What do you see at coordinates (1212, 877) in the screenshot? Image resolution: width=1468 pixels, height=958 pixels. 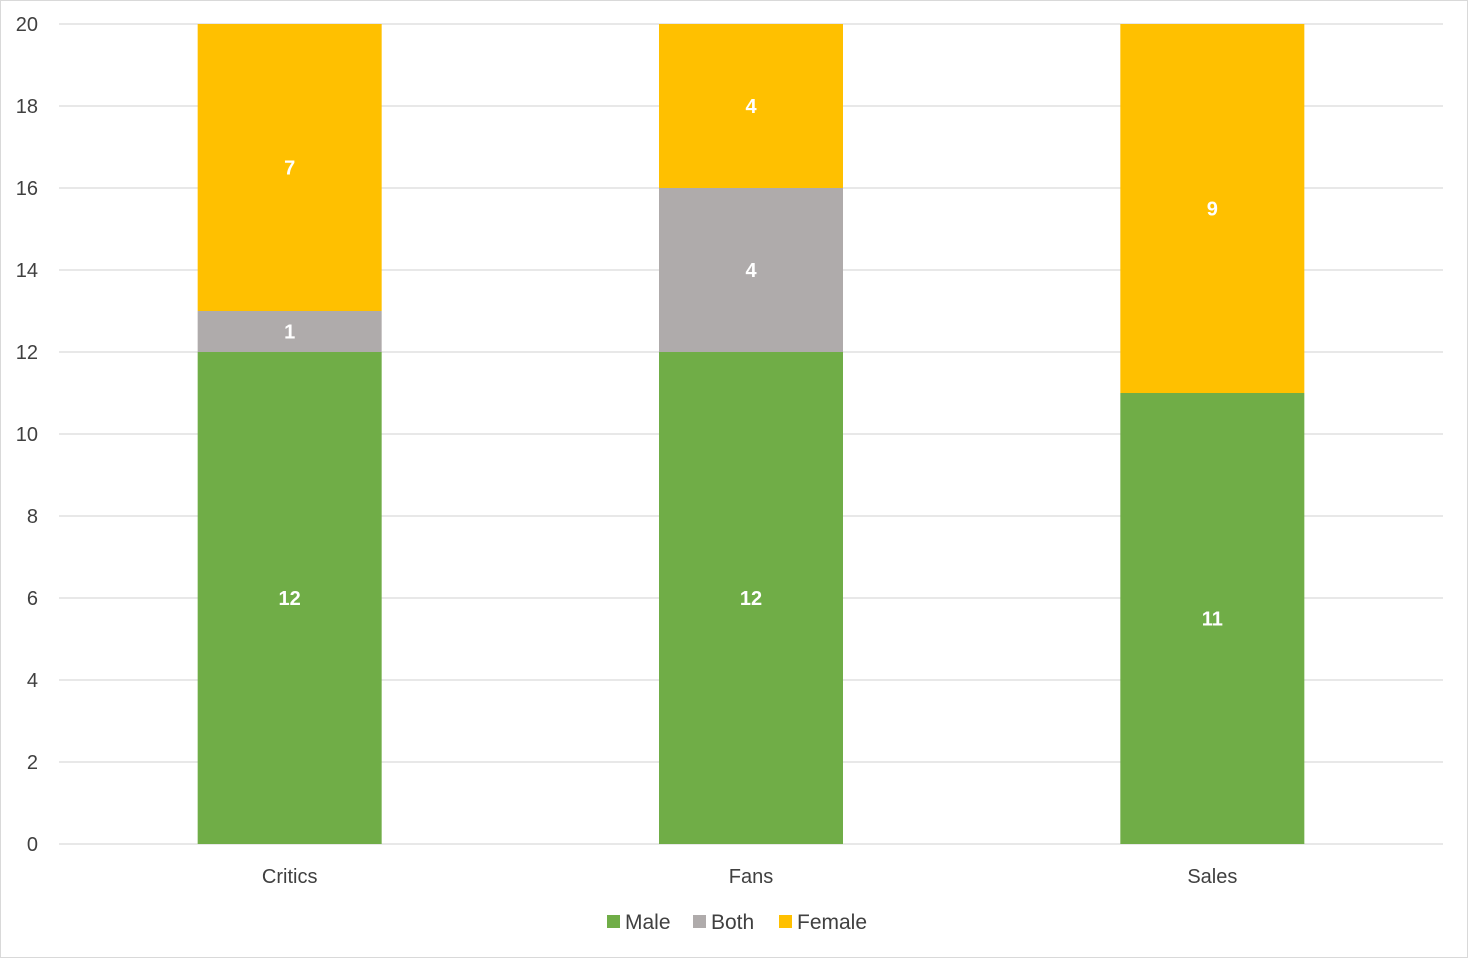 I see `x-category-label: Sales` at bounding box center [1212, 877].